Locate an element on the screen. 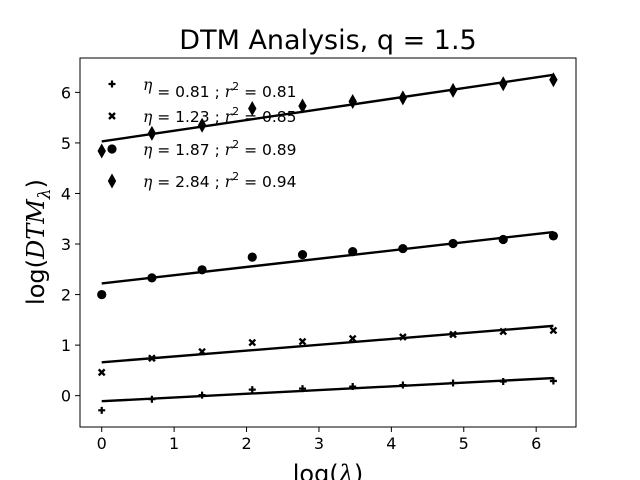 Image resolution: width=640 pixels, height=480 pixels. svg-text: log(DTMλ) is located at coordinates (38, 242).